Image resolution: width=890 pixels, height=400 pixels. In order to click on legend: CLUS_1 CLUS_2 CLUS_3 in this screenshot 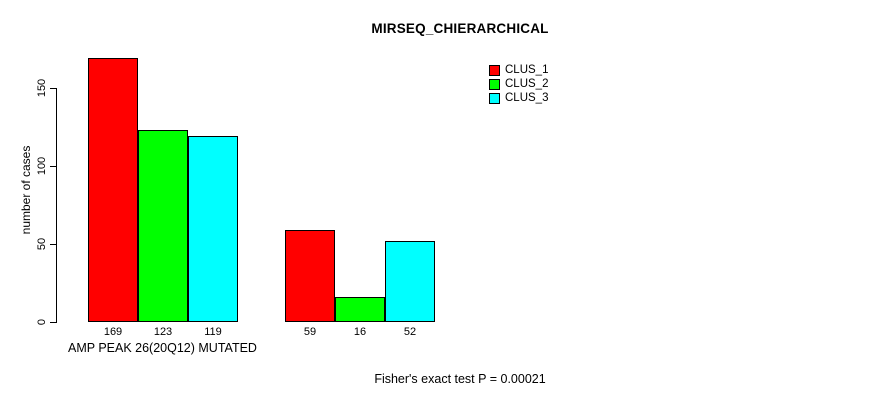, I will do `click(518, 84)`.